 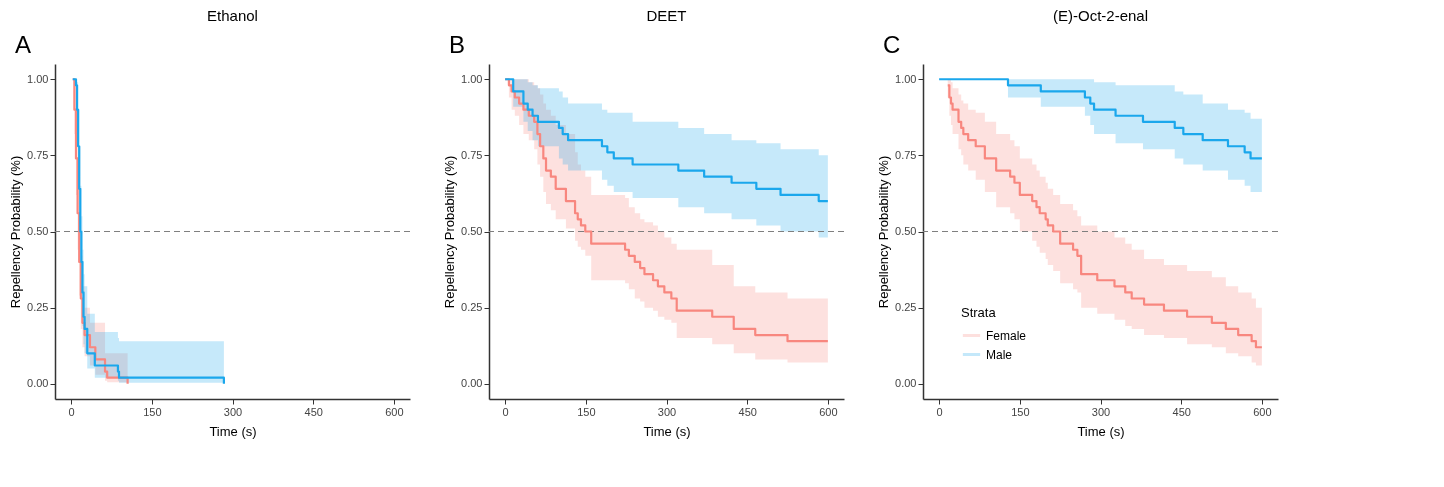 What do you see at coordinates (1100, 15) in the screenshot?
I see `chart-title: (E)-Oct-2-enal` at bounding box center [1100, 15].